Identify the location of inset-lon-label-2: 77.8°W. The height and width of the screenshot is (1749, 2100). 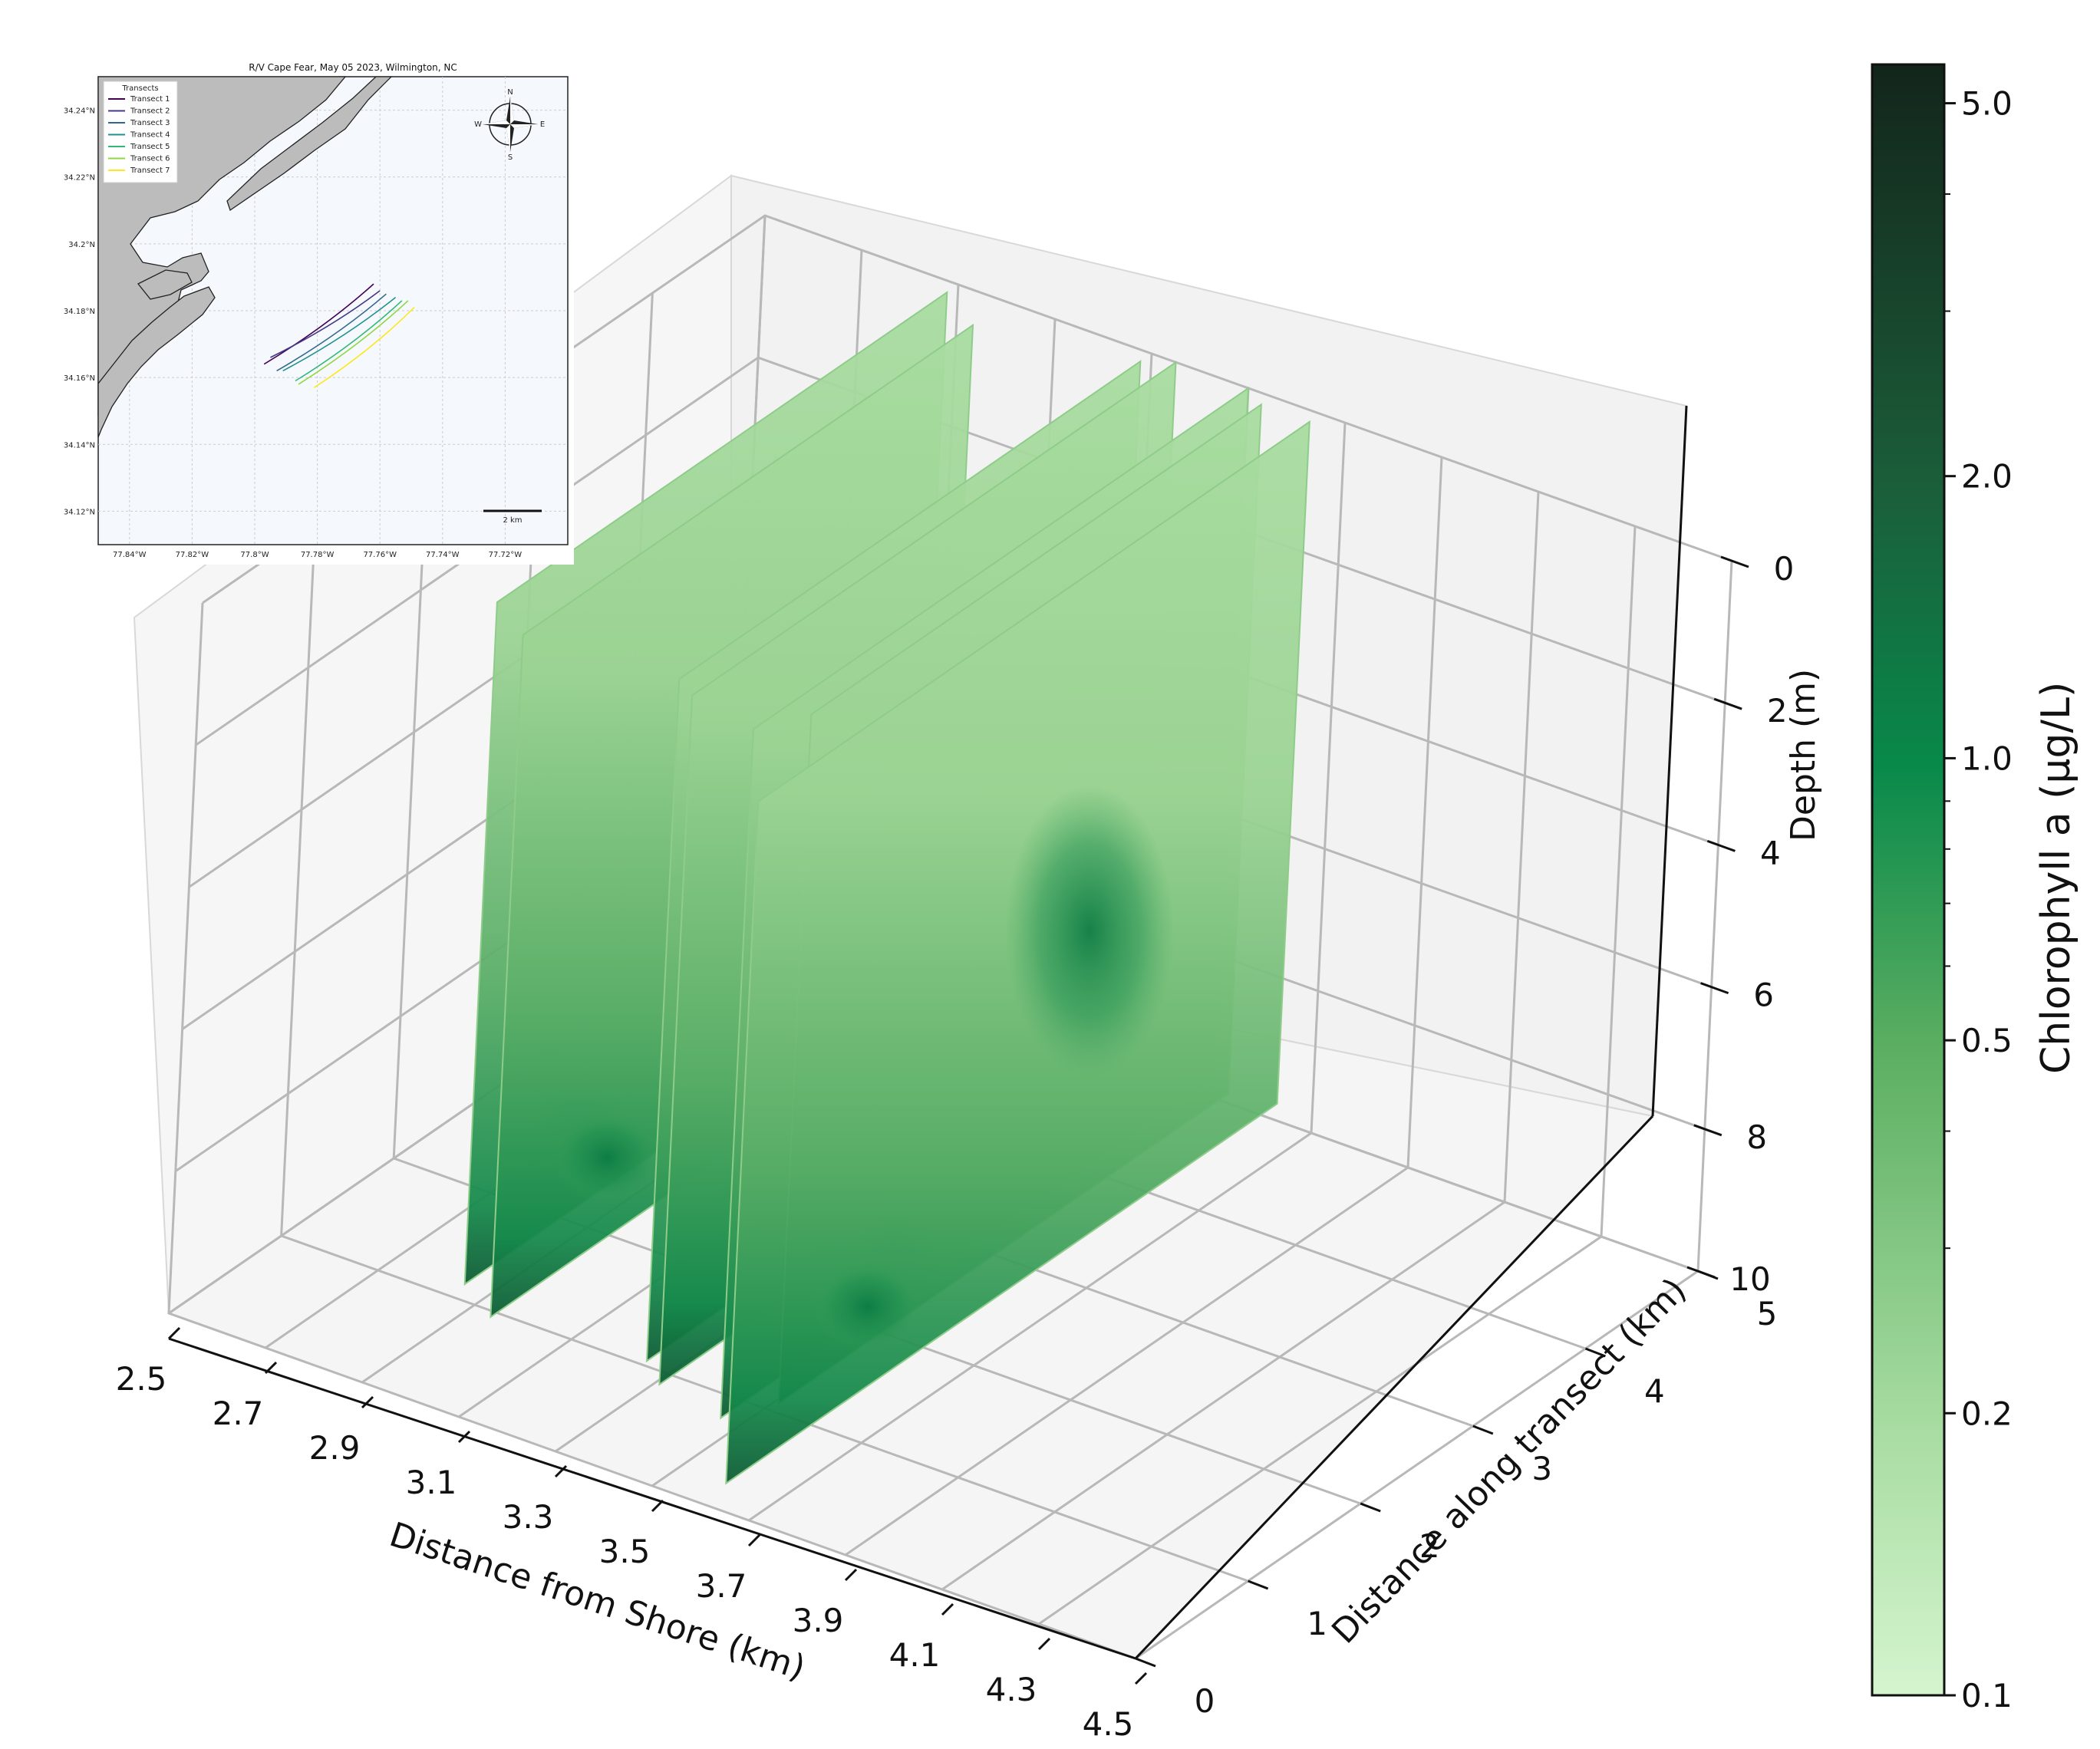
(254, 555).